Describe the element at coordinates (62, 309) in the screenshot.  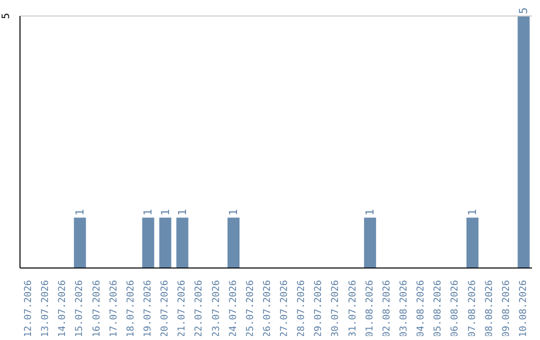
I see `x-tick-label: 14.07.2026` at that location.